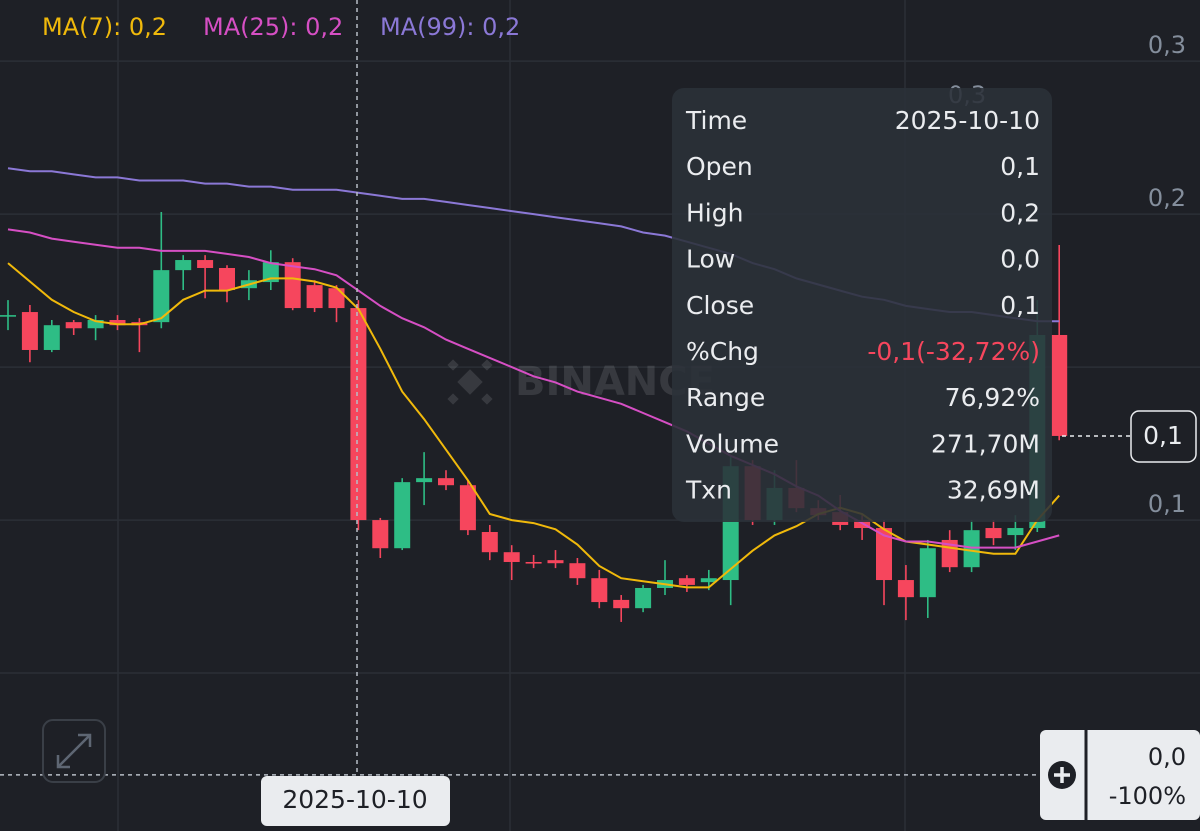 This screenshot has width=1200, height=831. Describe the element at coordinates (1167, 757) in the screenshot. I see `crosshair-y-label: 0,0` at that location.